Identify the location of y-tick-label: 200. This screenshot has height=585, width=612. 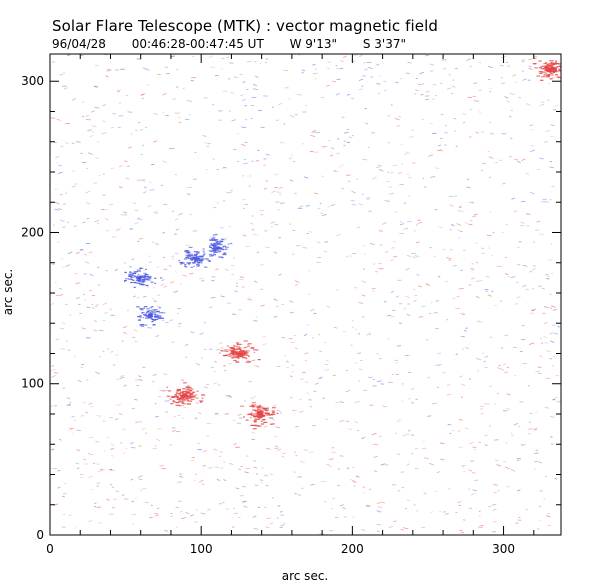
(32, 232).